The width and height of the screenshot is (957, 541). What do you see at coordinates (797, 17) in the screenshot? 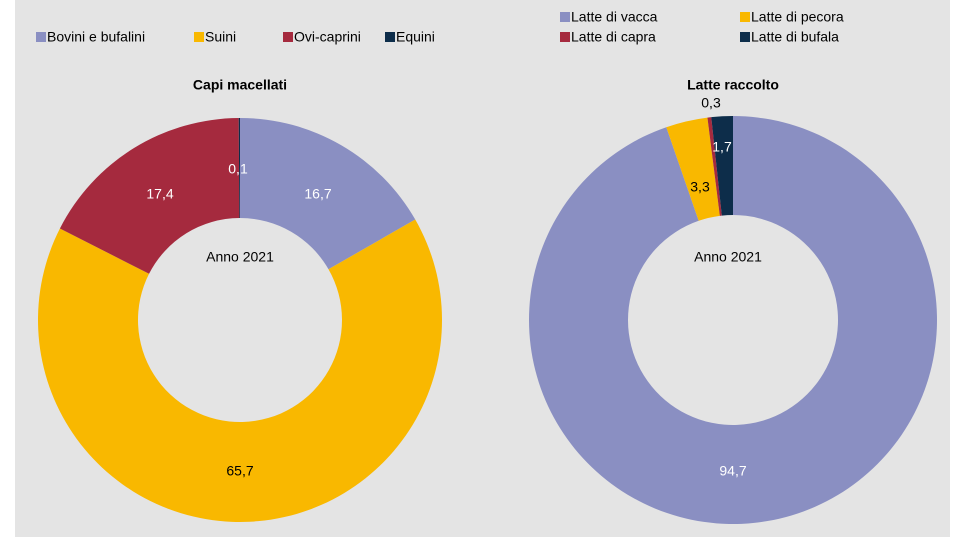
I see `legend-label: Latte di pecora` at bounding box center [797, 17].